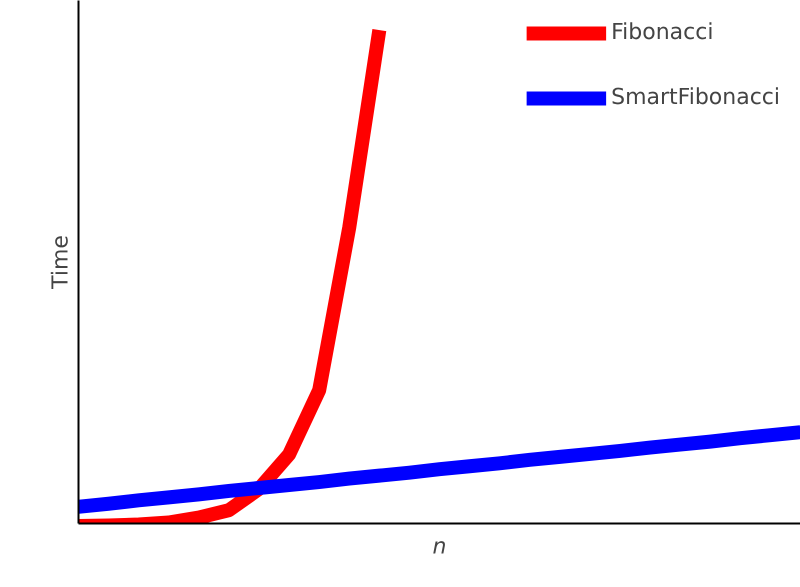 Image resolution: width=800 pixels, height=587 pixels. Describe the element at coordinates (61, 262) in the screenshot. I see `y-axis-title: Time` at that location.